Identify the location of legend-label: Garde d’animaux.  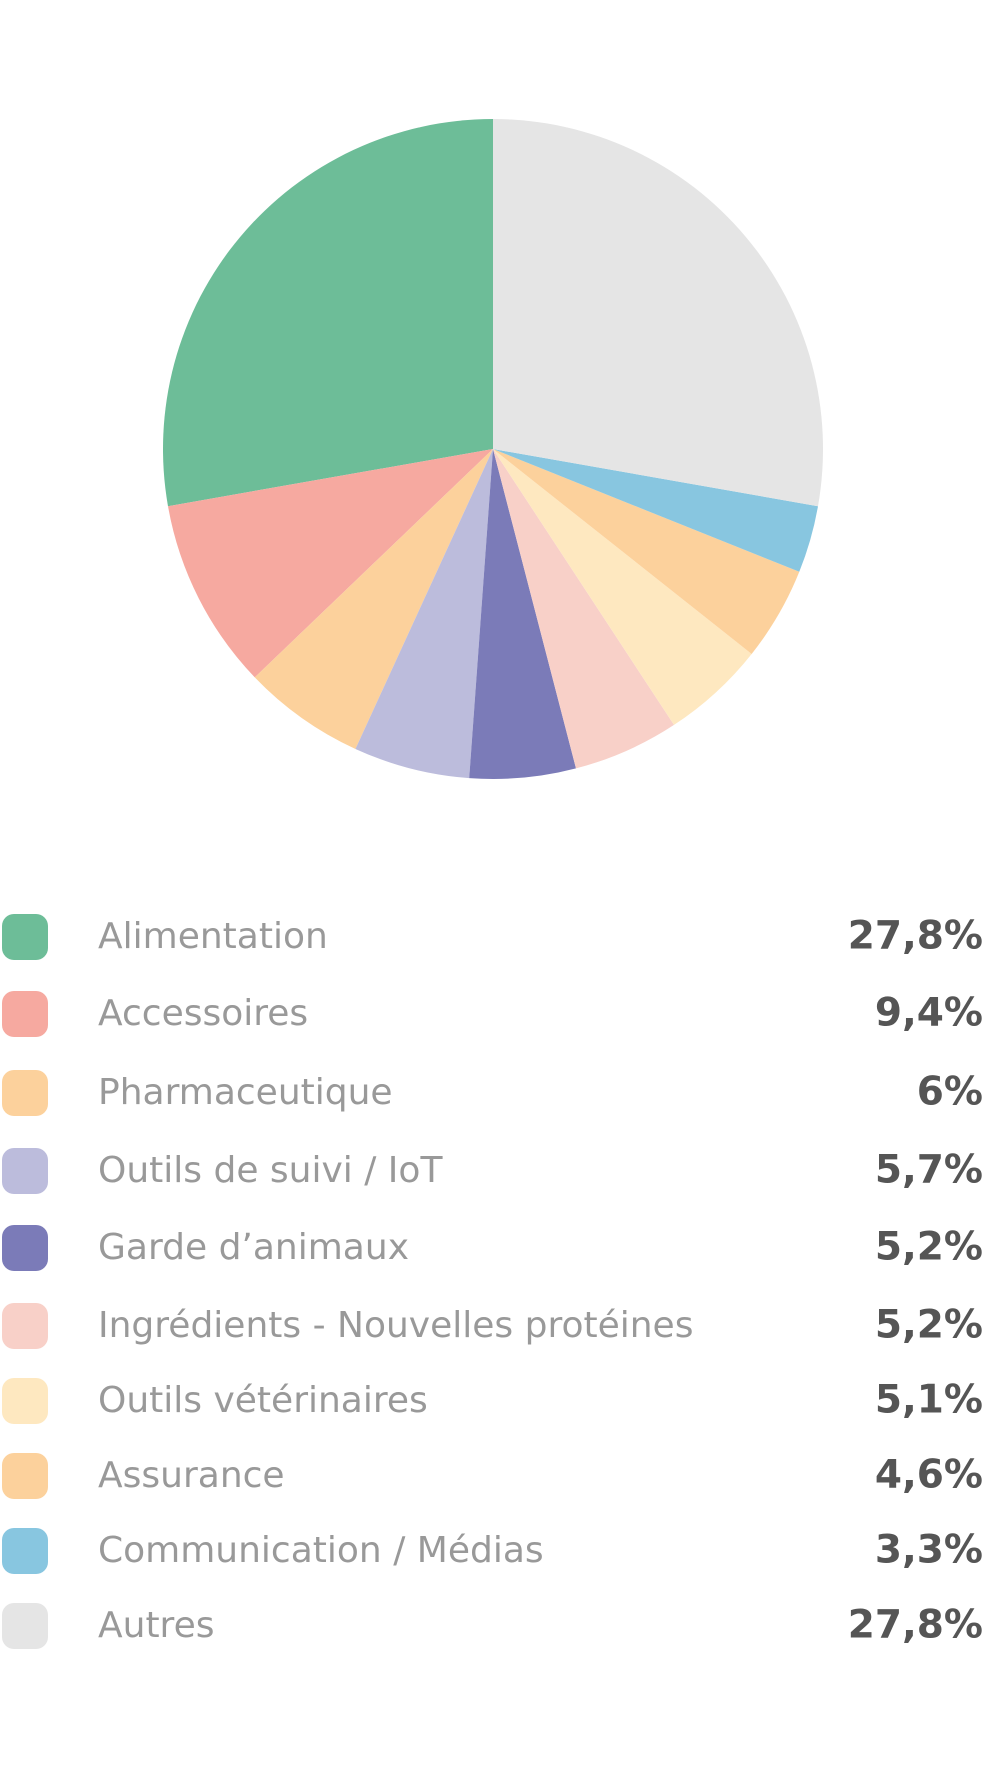
(253, 1247).